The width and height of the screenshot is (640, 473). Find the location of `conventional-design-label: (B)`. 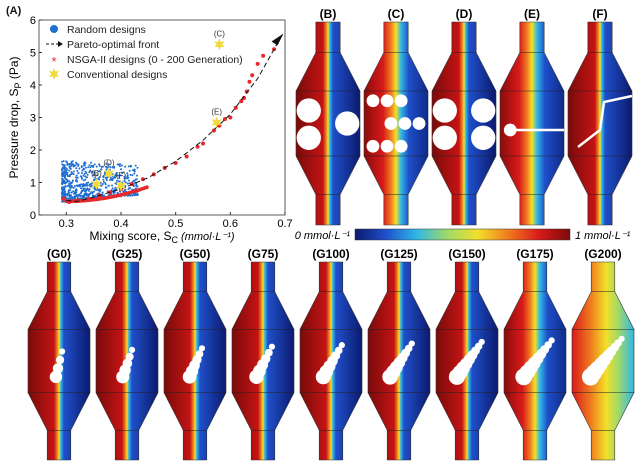

conventional-design-label: (B) is located at coordinates (96, 173).